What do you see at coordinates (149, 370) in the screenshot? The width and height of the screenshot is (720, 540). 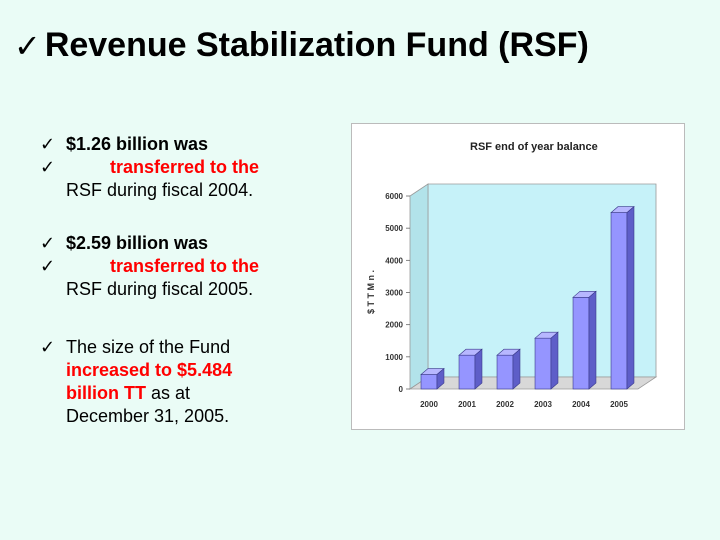 I see `bullet-3-line-2: increased to $5.484` at bounding box center [149, 370].